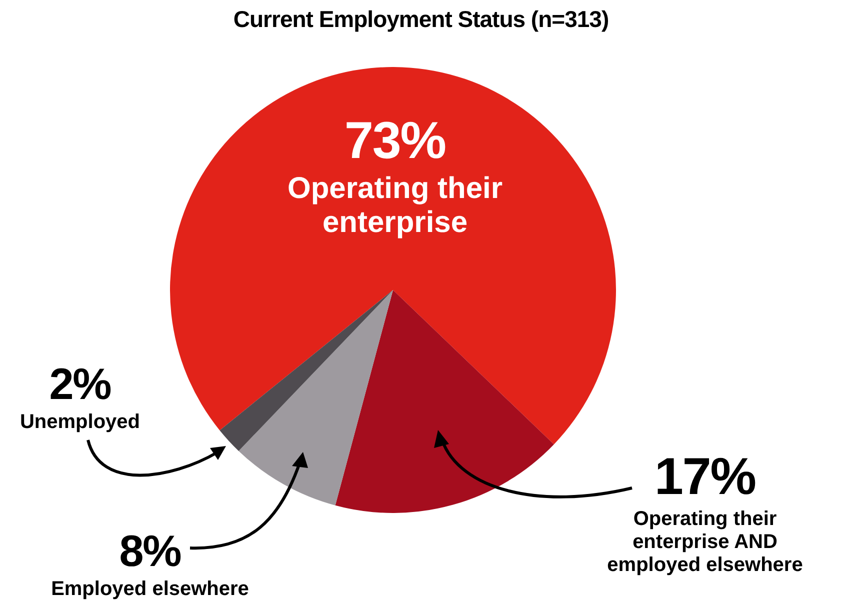  What do you see at coordinates (705, 542) in the screenshot?
I see `slice-label: Operating their enterprise AND employed elsewhere` at bounding box center [705, 542].